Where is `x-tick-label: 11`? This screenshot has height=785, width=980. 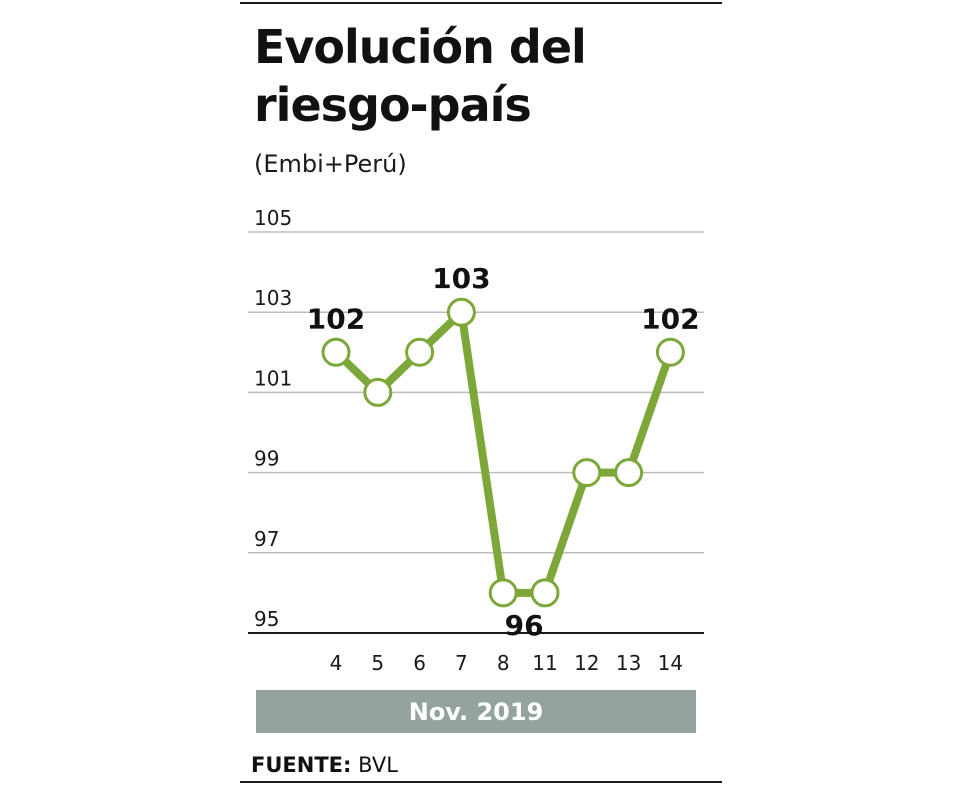
x-tick-label: 11 is located at coordinates (544, 663).